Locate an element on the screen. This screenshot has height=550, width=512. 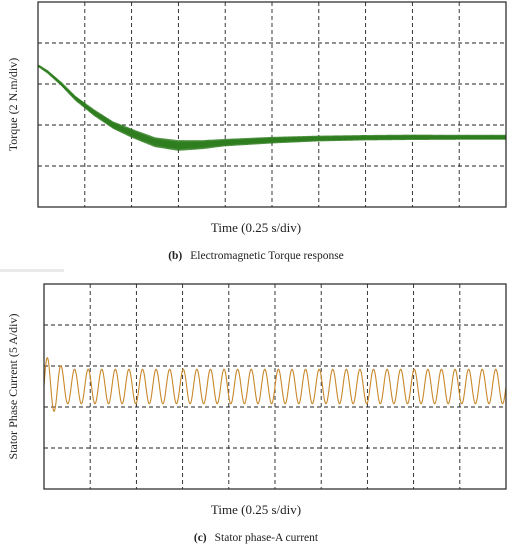
torque-trace is located at coordinates (272, 107).